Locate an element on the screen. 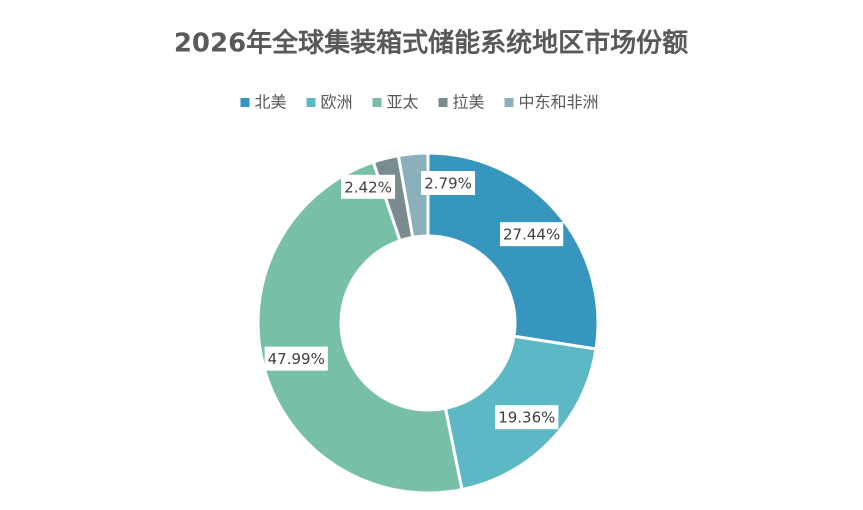 This screenshot has height=510, width=863. data-label: 47.99% is located at coordinates (296, 359).